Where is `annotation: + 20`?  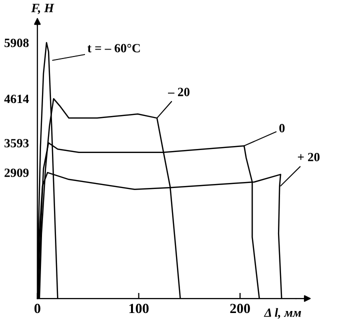 annotation: + 20 is located at coordinates (309, 157).